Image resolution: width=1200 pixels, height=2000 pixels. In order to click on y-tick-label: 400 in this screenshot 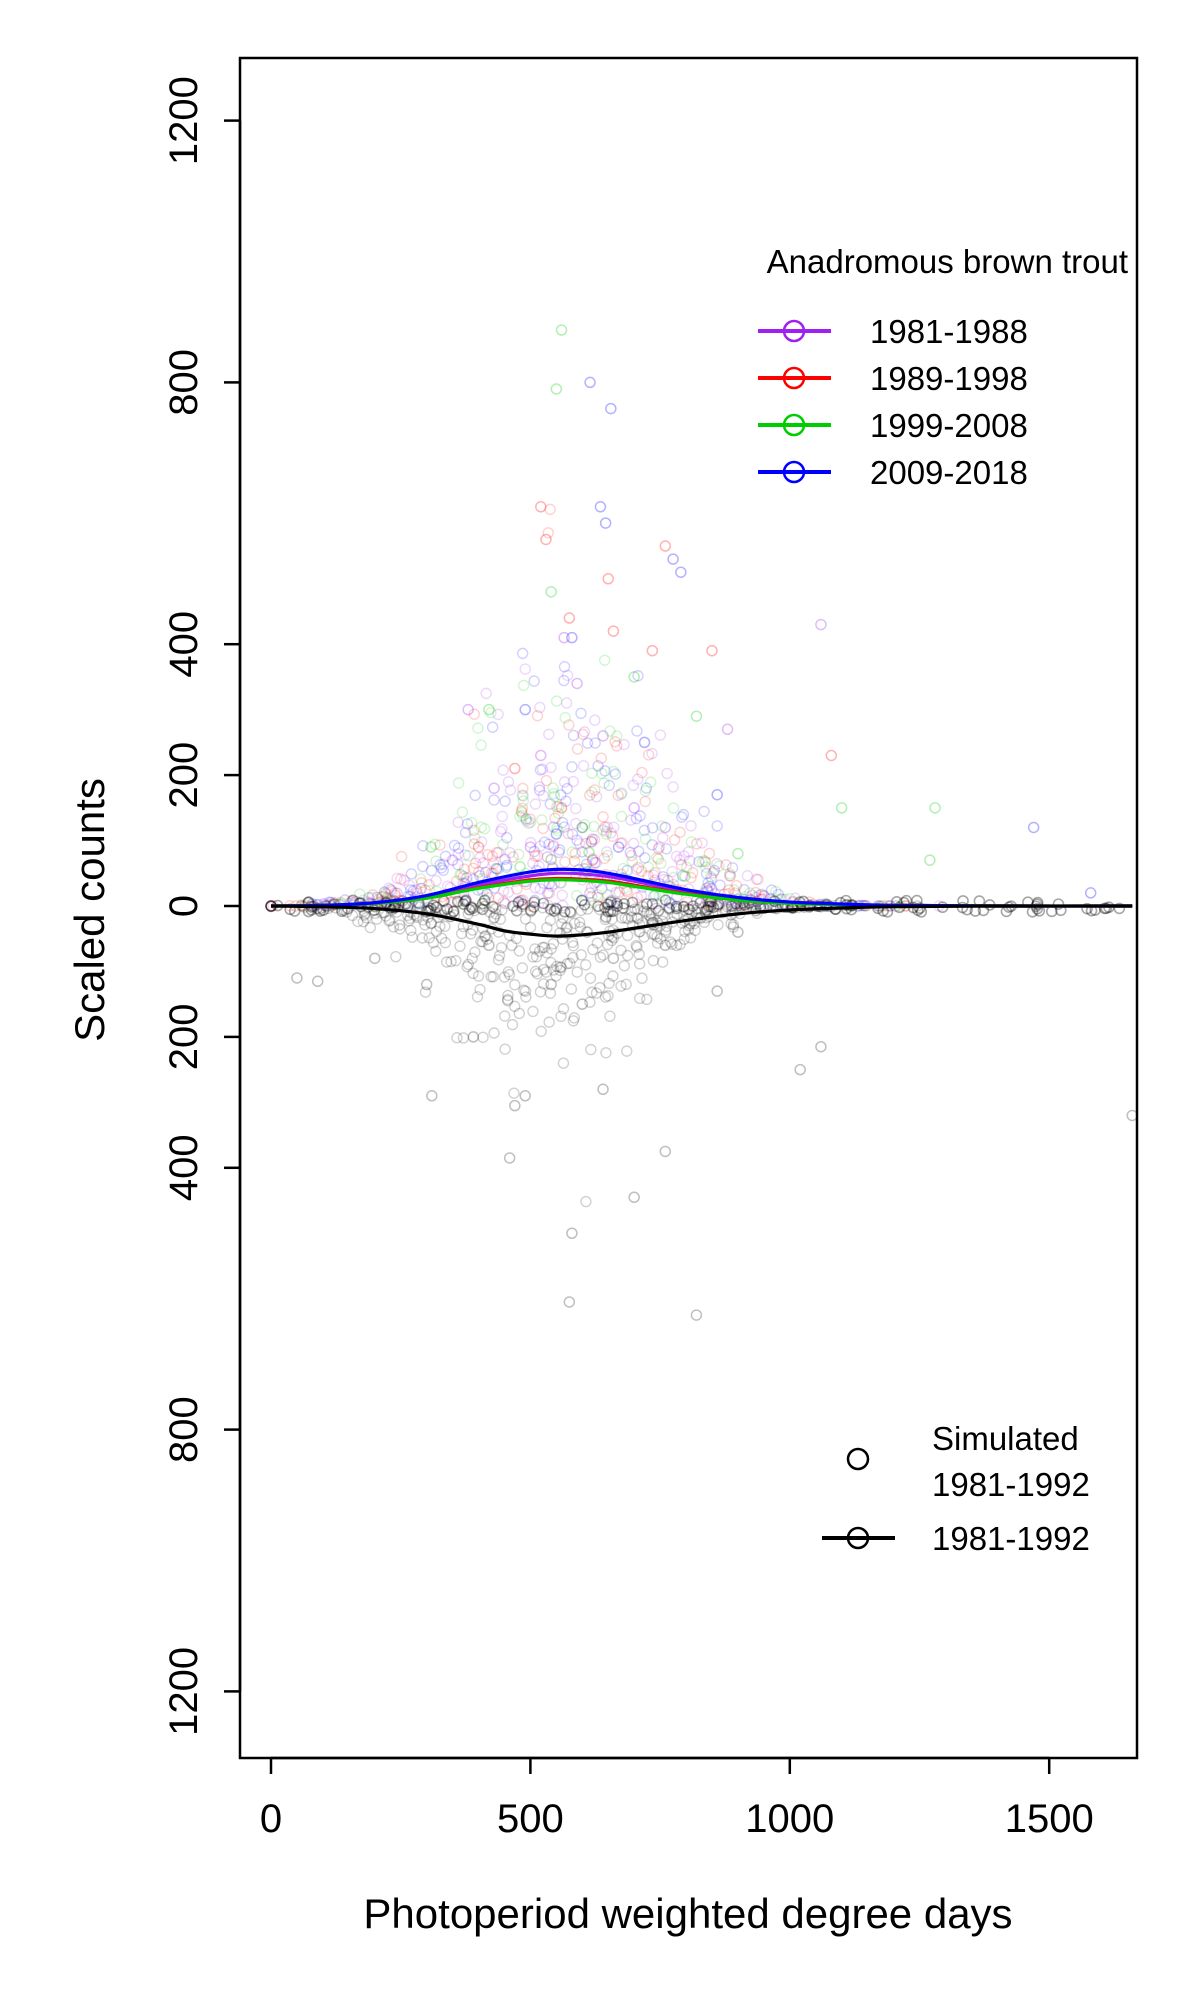, I will do `click(184, 644)`.